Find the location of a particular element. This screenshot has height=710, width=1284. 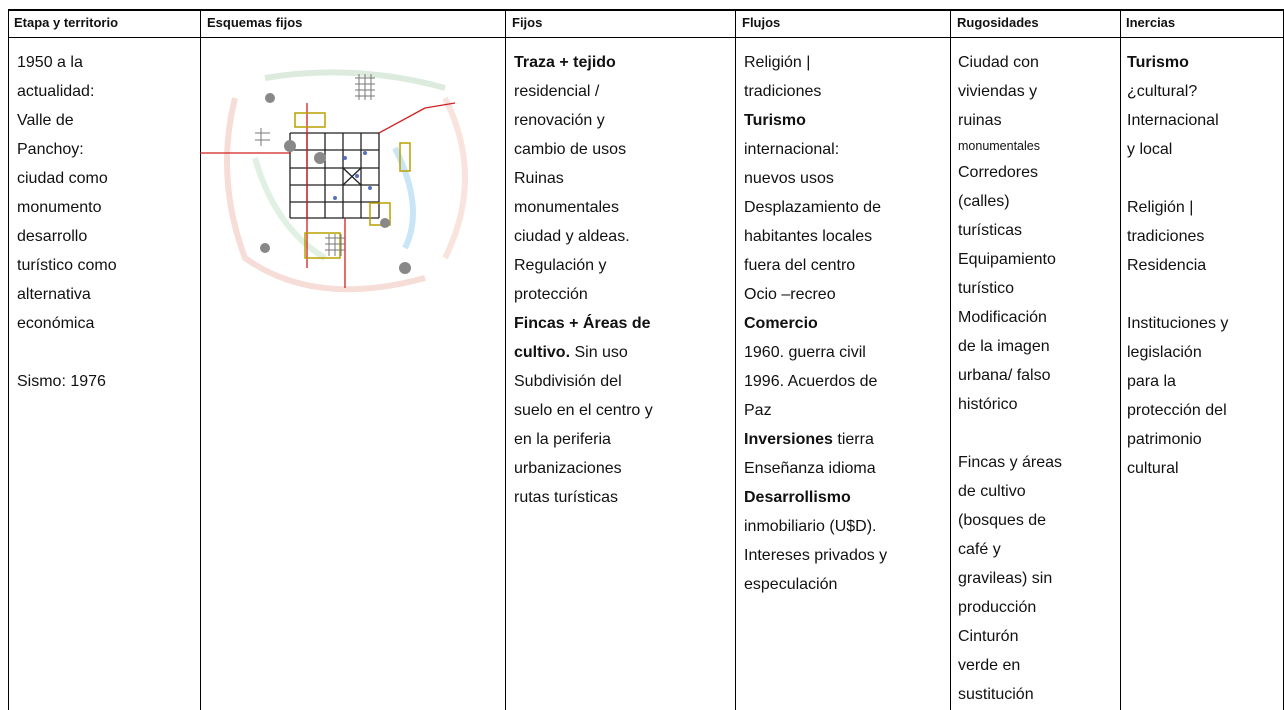

header-cell: Esquemas fijos is located at coordinates (255, 22).